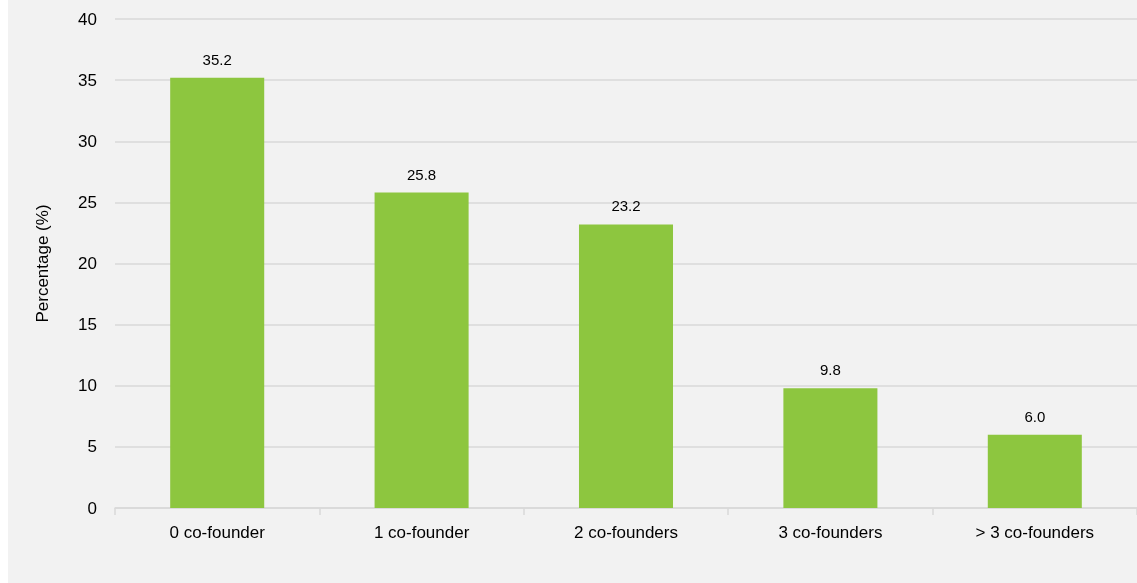 Image resolution: width=1137 pixels, height=583 pixels. What do you see at coordinates (217, 532) in the screenshot?
I see `x-tick-label: 0 co-founder` at bounding box center [217, 532].